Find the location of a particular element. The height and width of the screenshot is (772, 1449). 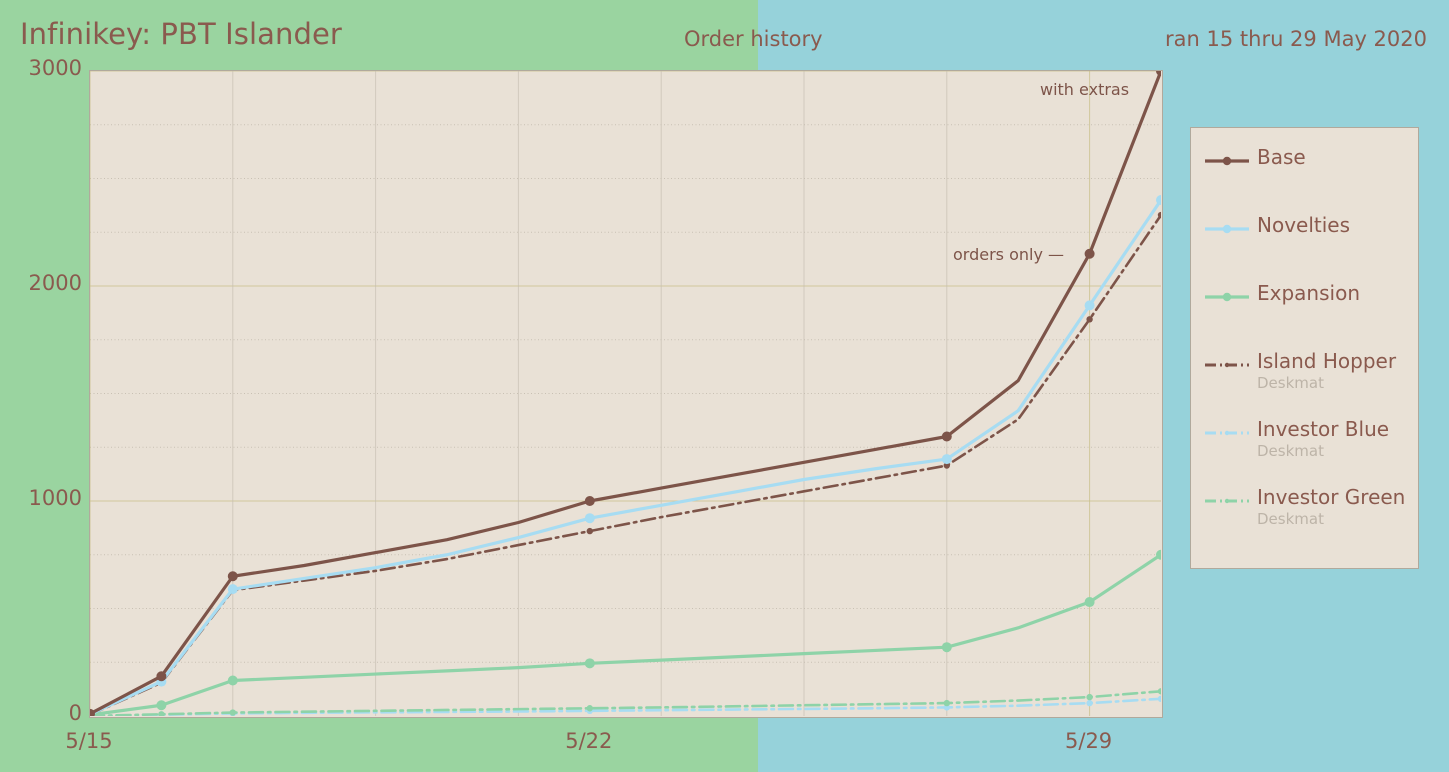

legend-label: Base is located at coordinates (1281, 157).